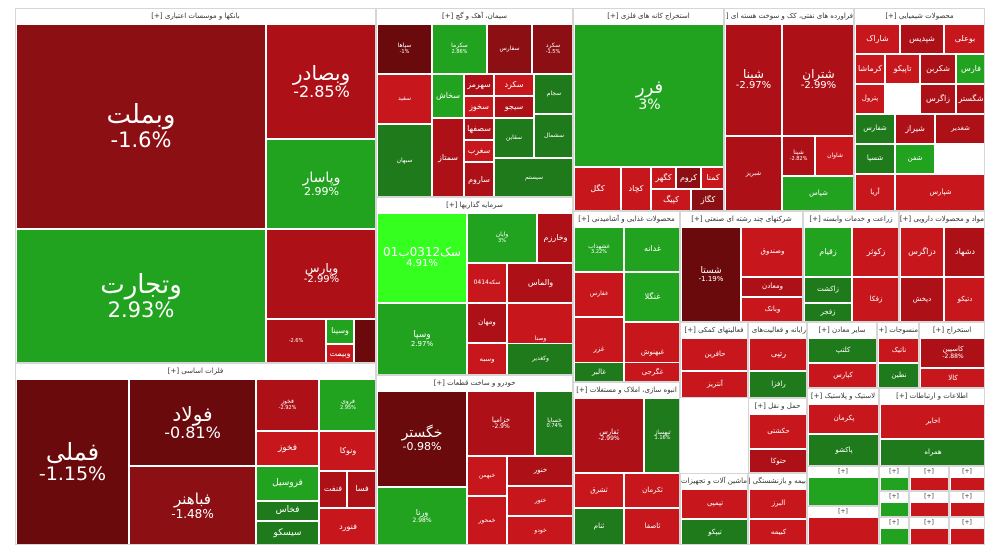 Image resolution: width=1000 pixels, height=553 pixels. I want to click on stock-tile: ثشرق, so click(599, 490).